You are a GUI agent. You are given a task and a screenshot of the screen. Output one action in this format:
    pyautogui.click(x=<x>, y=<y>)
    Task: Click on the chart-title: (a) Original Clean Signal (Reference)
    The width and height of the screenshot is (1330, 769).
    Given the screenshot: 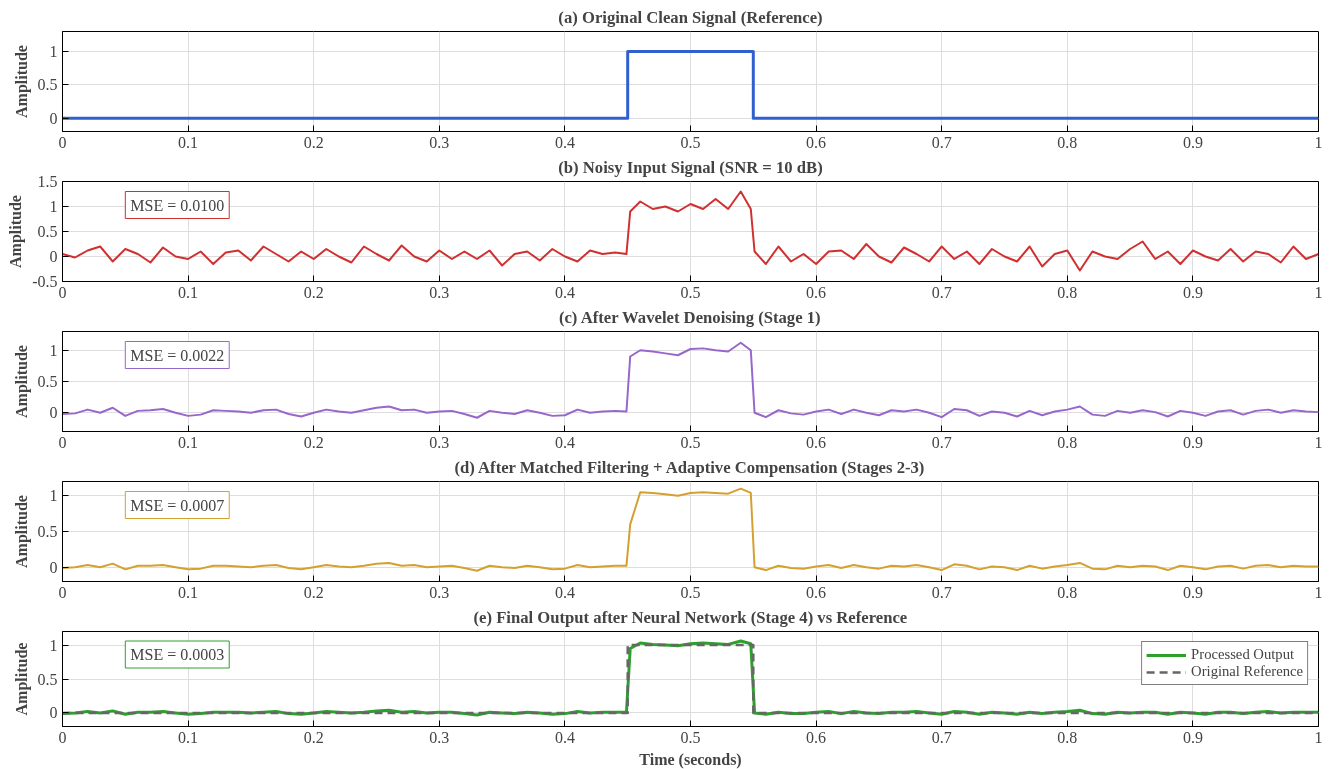 What is the action you would take?
    pyautogui.click(x=690, y=17)
    